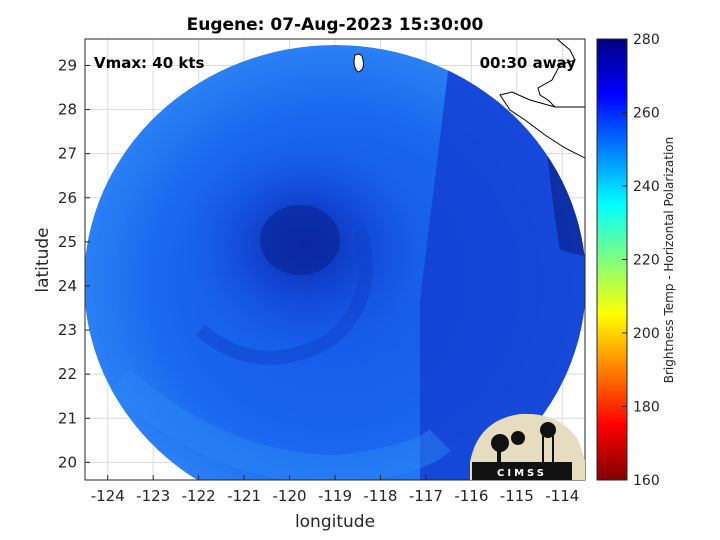 The width and height of the screenshot is (720, 540). Describe the element at coordinates (499, 455) in the screenshot. I see `logo-dish-stand` at that location.